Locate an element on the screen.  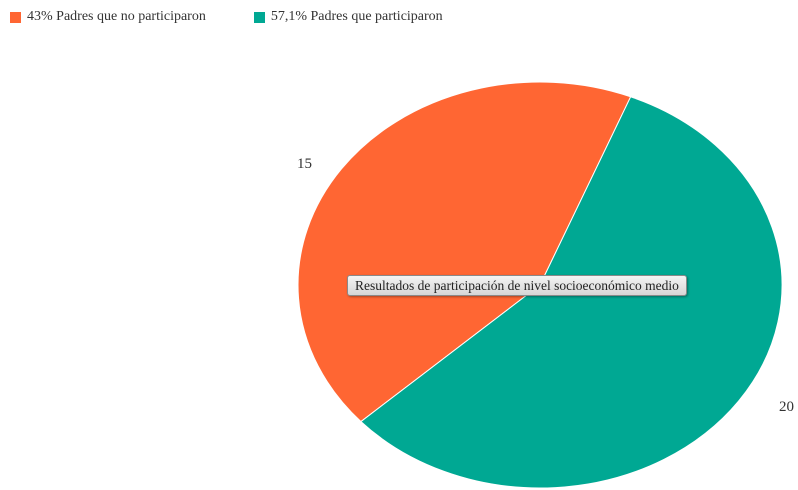
legend-swatch-teal is located at coordinates (259, 17).